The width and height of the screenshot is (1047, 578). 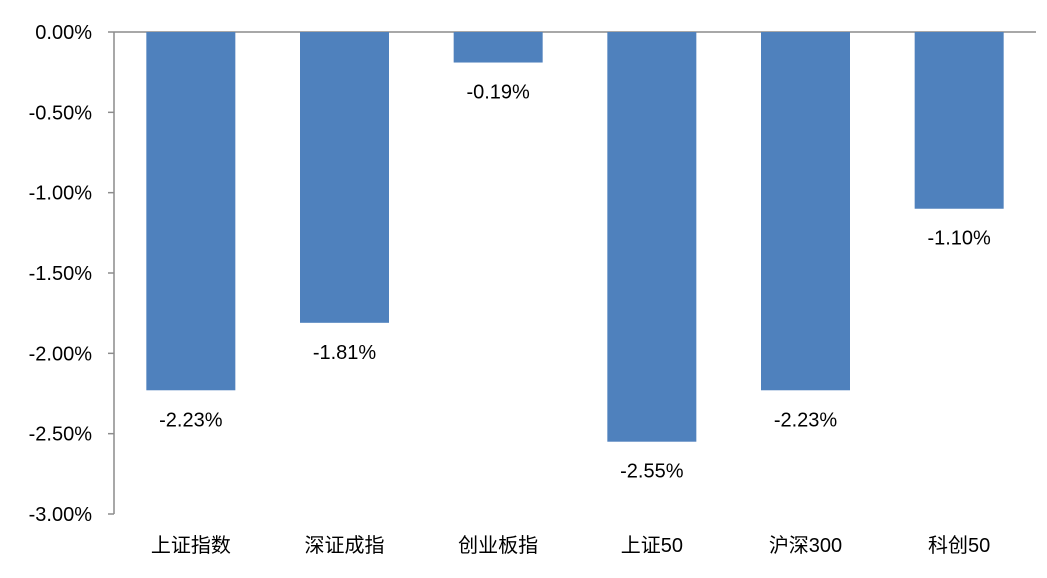 What do you see at coordinates (959, 545) in the screenshot?
I see `x-category-label: 科创50` at bounding box center [959, 545].